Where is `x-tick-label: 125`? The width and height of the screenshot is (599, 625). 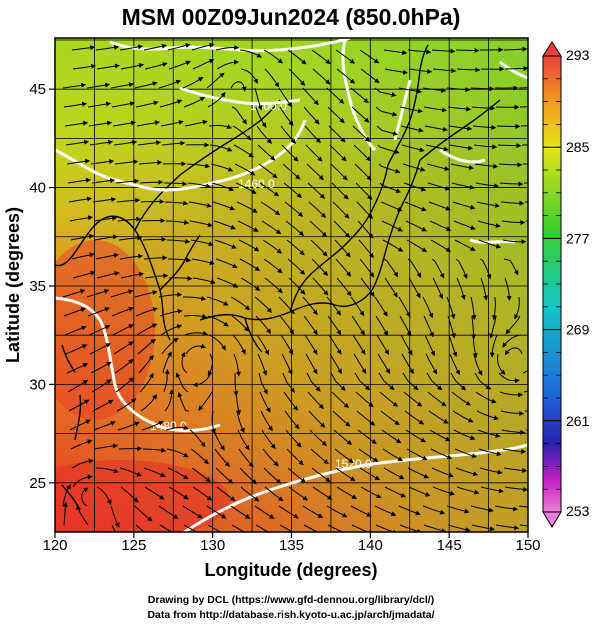 x-tick-label: 125 is located at coordinates (133, 545).